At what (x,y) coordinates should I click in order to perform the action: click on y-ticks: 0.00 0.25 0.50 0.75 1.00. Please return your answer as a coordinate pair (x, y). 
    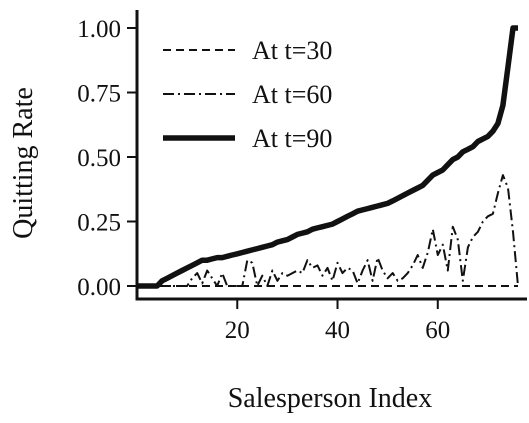
    Looking at the image, I should click on (107, 158).